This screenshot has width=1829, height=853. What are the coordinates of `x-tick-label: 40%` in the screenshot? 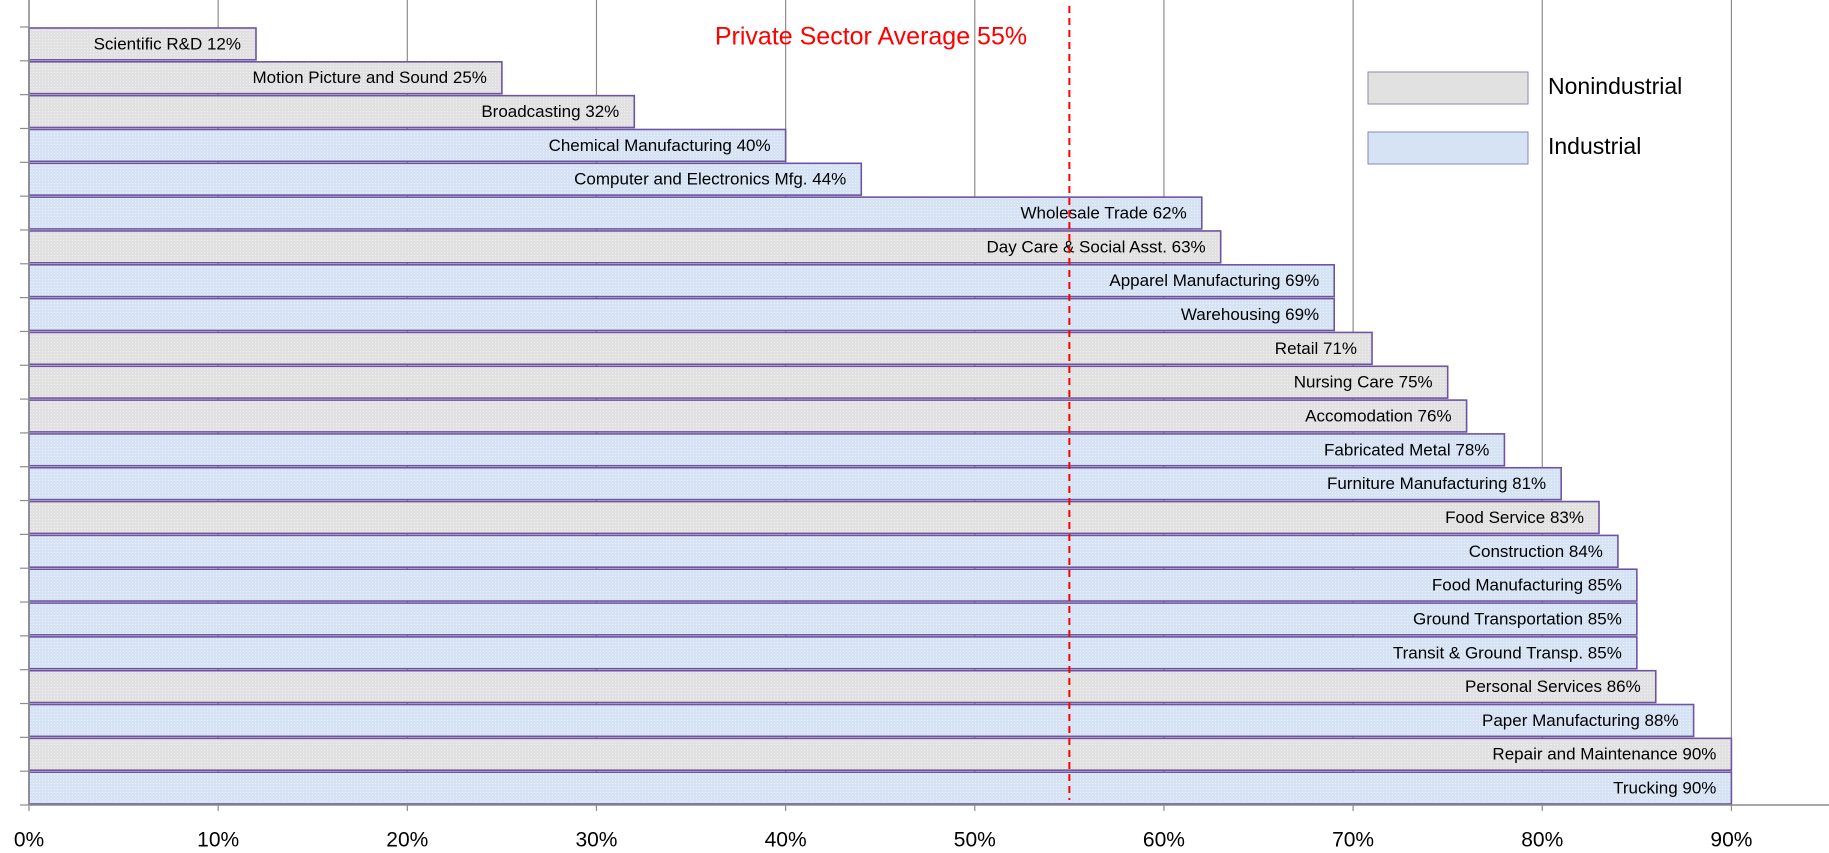 It's located at (786, 840).